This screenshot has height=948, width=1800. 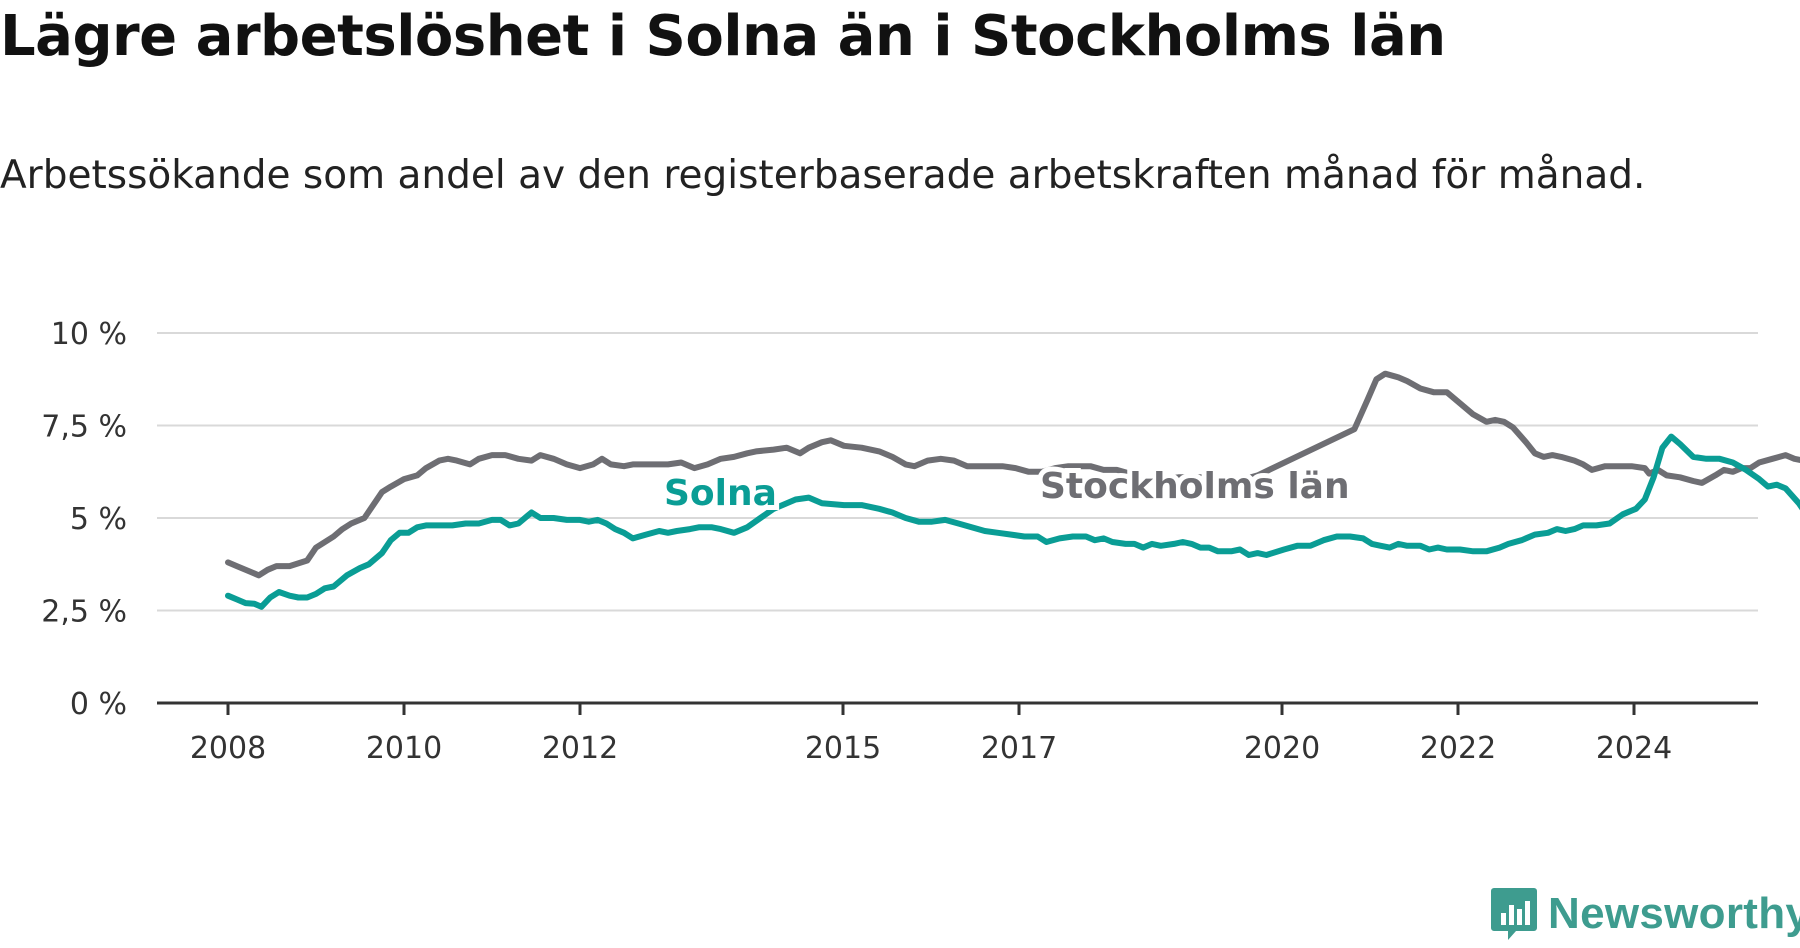 What do you see at coordinates (228, 748) in the screenshot?
I see `x-tick-label: 2008` at bounding box center [228, 748].